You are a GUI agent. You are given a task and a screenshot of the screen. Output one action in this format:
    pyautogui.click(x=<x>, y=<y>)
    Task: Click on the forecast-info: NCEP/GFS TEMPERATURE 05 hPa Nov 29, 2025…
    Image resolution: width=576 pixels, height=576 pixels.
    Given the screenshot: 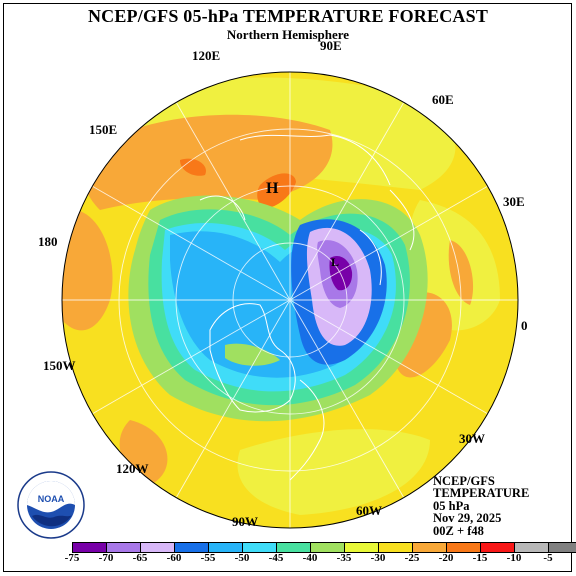 What is the action you would take?
    pyautogui.click(x=481, y=506)
    